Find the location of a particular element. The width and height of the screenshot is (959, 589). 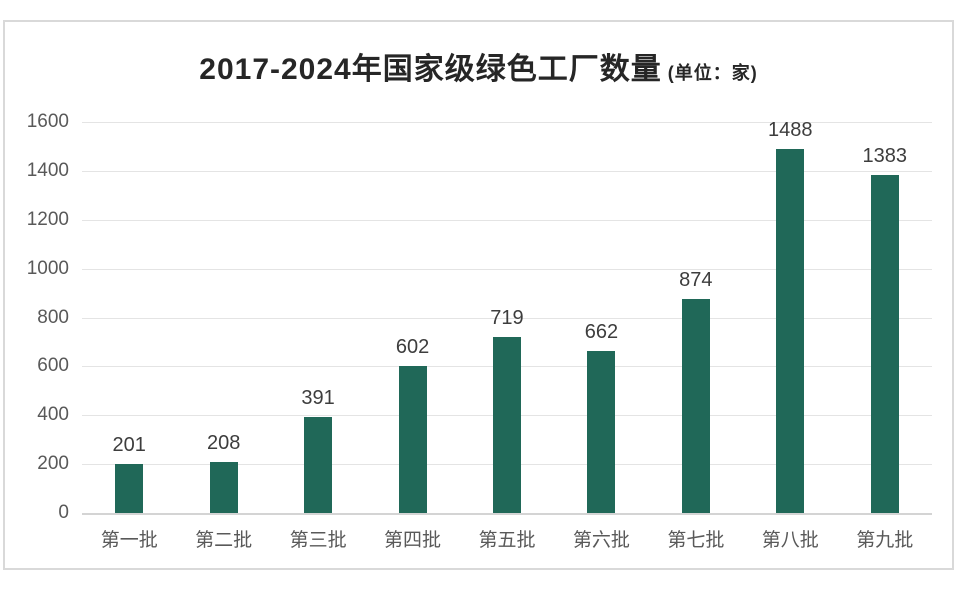

bar-value-label: 208 is located at coordinates (223, 443).